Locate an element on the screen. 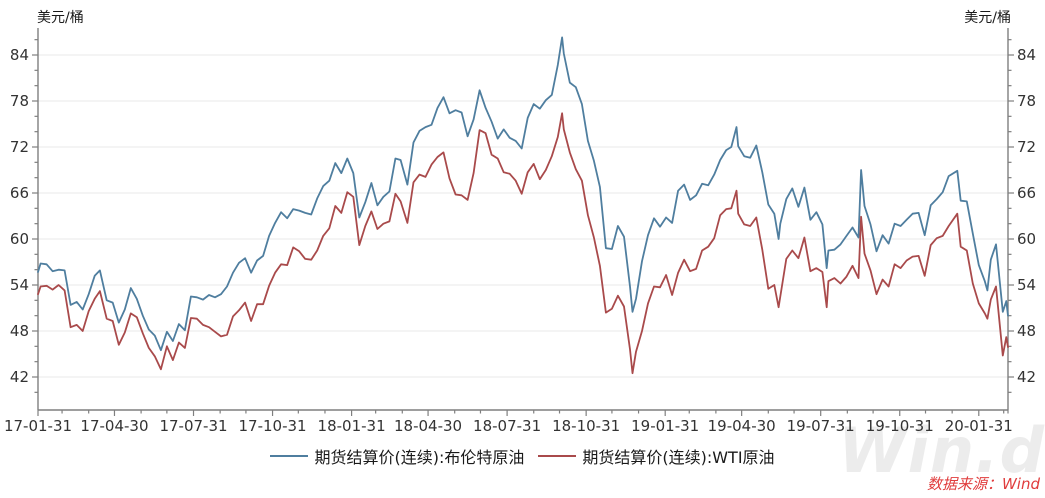  y-tick-label-right-48: 48 is located at coordinates (1026, 331).